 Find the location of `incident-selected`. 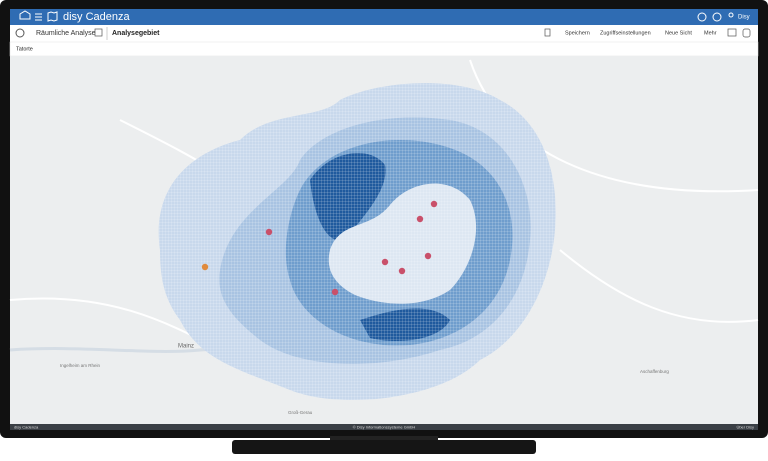

incident-selected is located at coordinates (205, 267).